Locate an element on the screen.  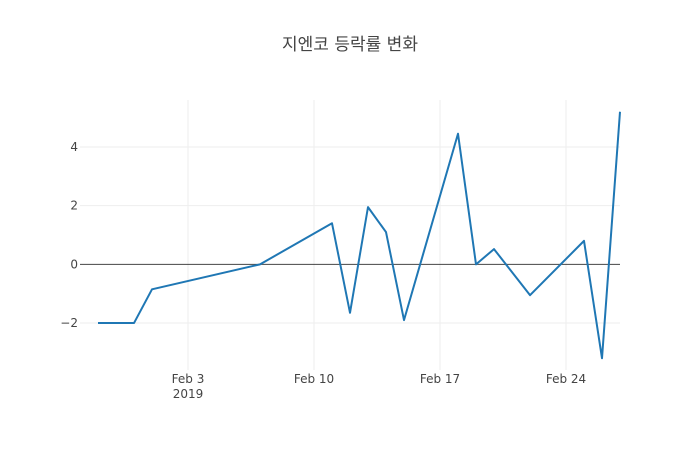
x-tick-label: Feb 3 is located at coordinates (188, 379).